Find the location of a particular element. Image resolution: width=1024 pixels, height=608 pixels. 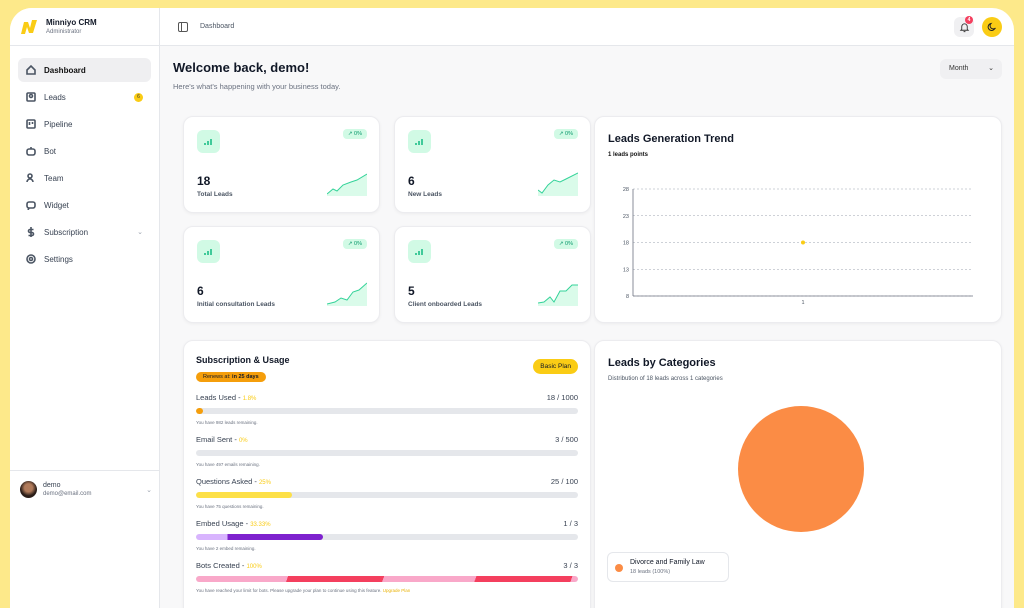

x-tick-label: 1 is located at coordinates (802, 303).